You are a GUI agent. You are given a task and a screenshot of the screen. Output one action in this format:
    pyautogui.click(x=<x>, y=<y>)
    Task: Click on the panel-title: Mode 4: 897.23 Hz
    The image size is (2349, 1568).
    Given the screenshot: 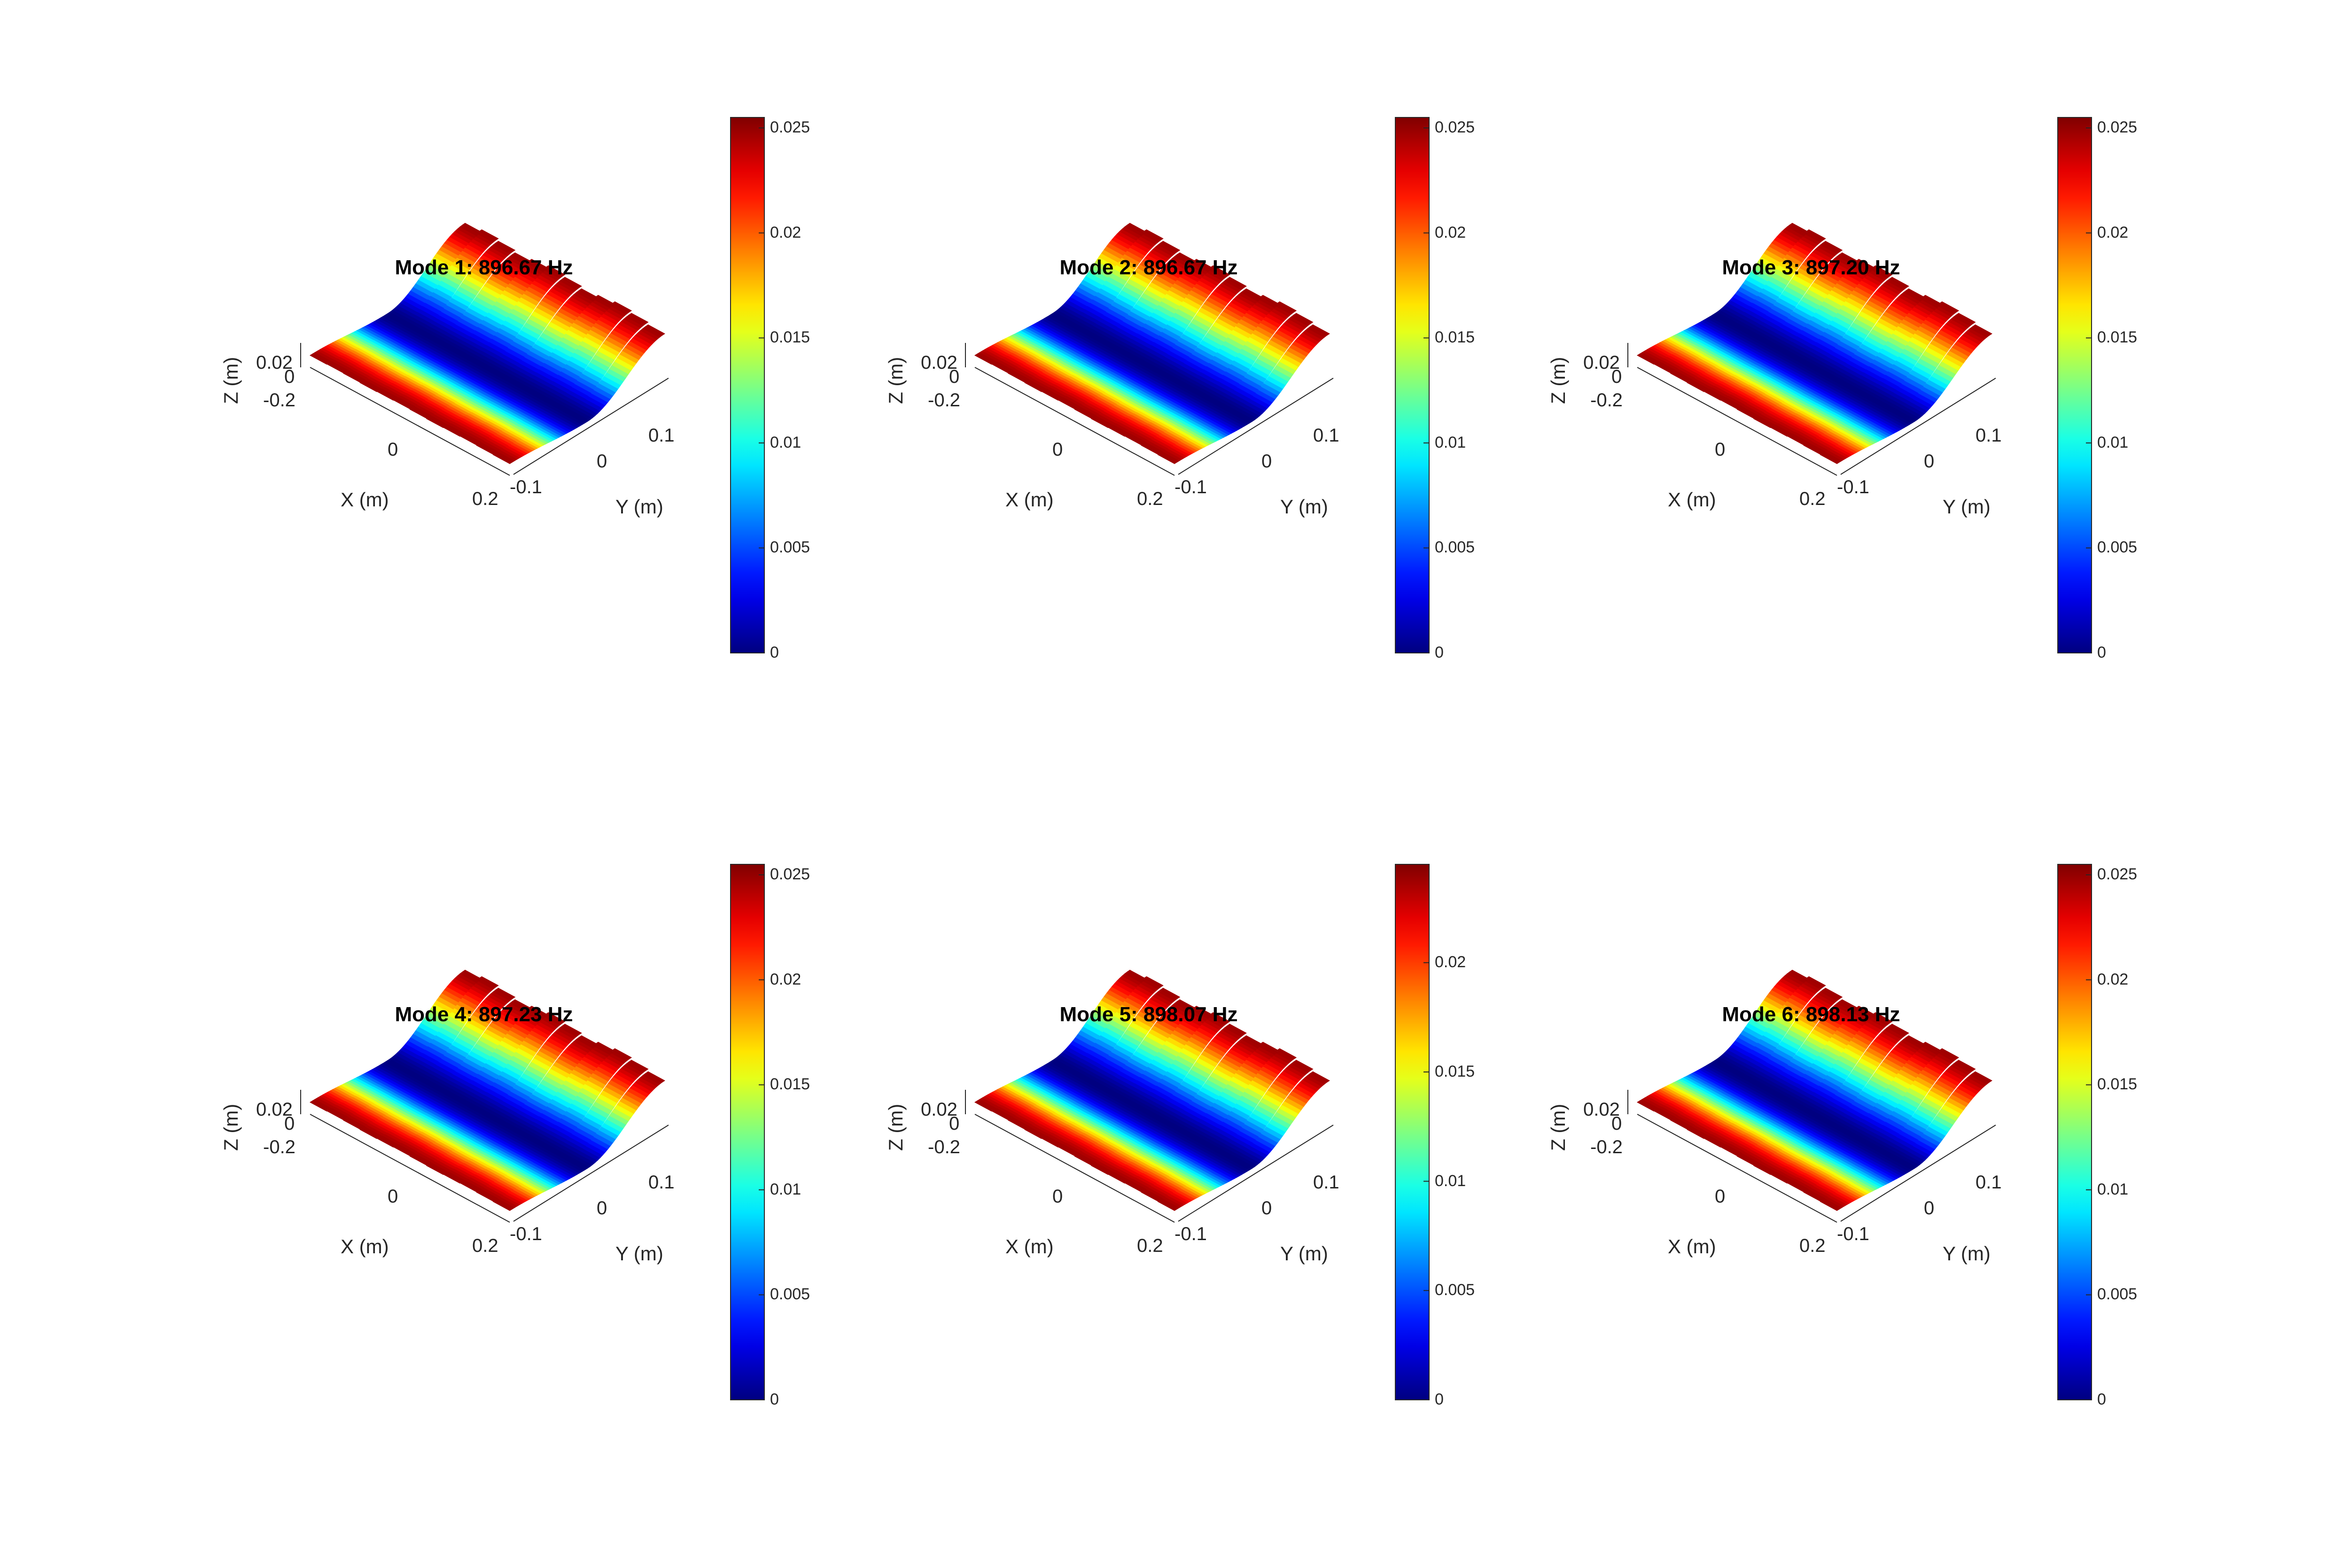 What is the action you would take?
    pyautogui.click(x=484, y=1014)
    